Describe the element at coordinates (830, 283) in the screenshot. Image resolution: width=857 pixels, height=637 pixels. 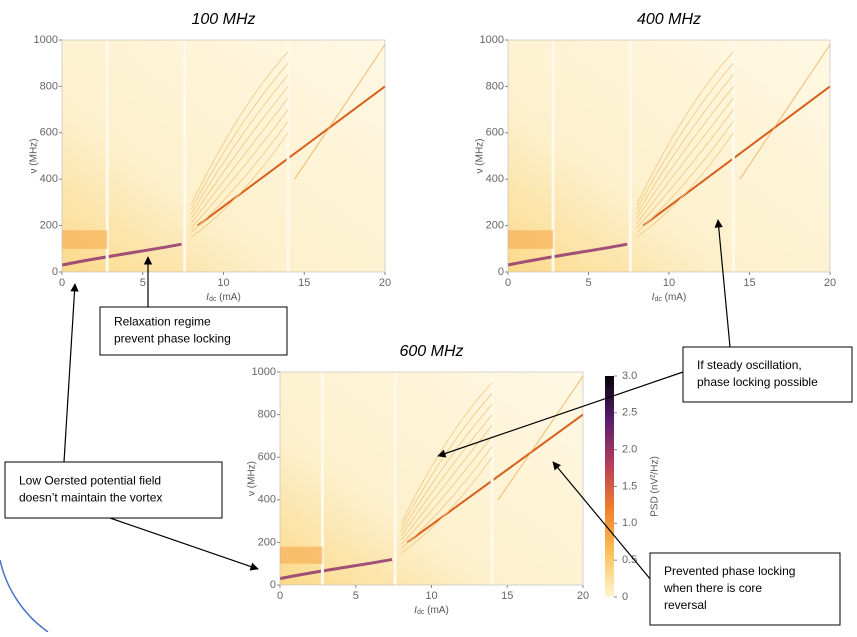
I see `x-tick-label: 20` at that location.